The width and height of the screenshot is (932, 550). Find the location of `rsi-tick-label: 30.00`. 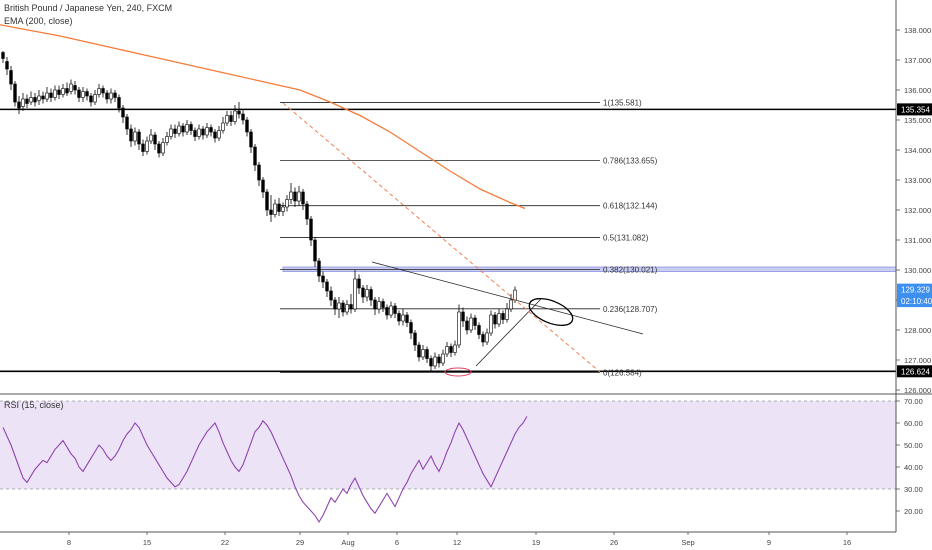

rsi-tick-label: 30.00 is located at coordinates (913, 489).